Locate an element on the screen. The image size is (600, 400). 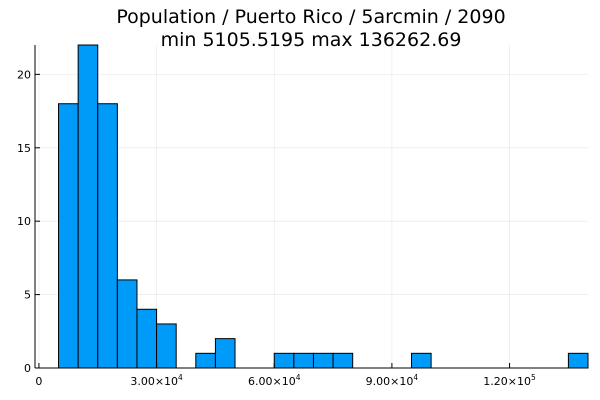
x-tick-label: 0 is located at coordinates (38, 381).